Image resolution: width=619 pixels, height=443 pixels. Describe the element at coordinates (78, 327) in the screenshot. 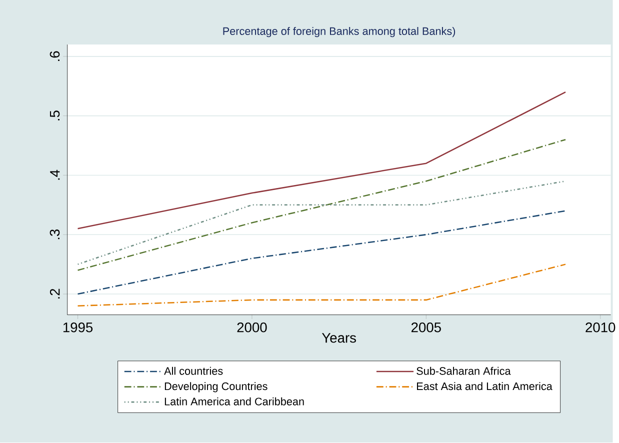

I see `x-tick-label: 1995` at that location.